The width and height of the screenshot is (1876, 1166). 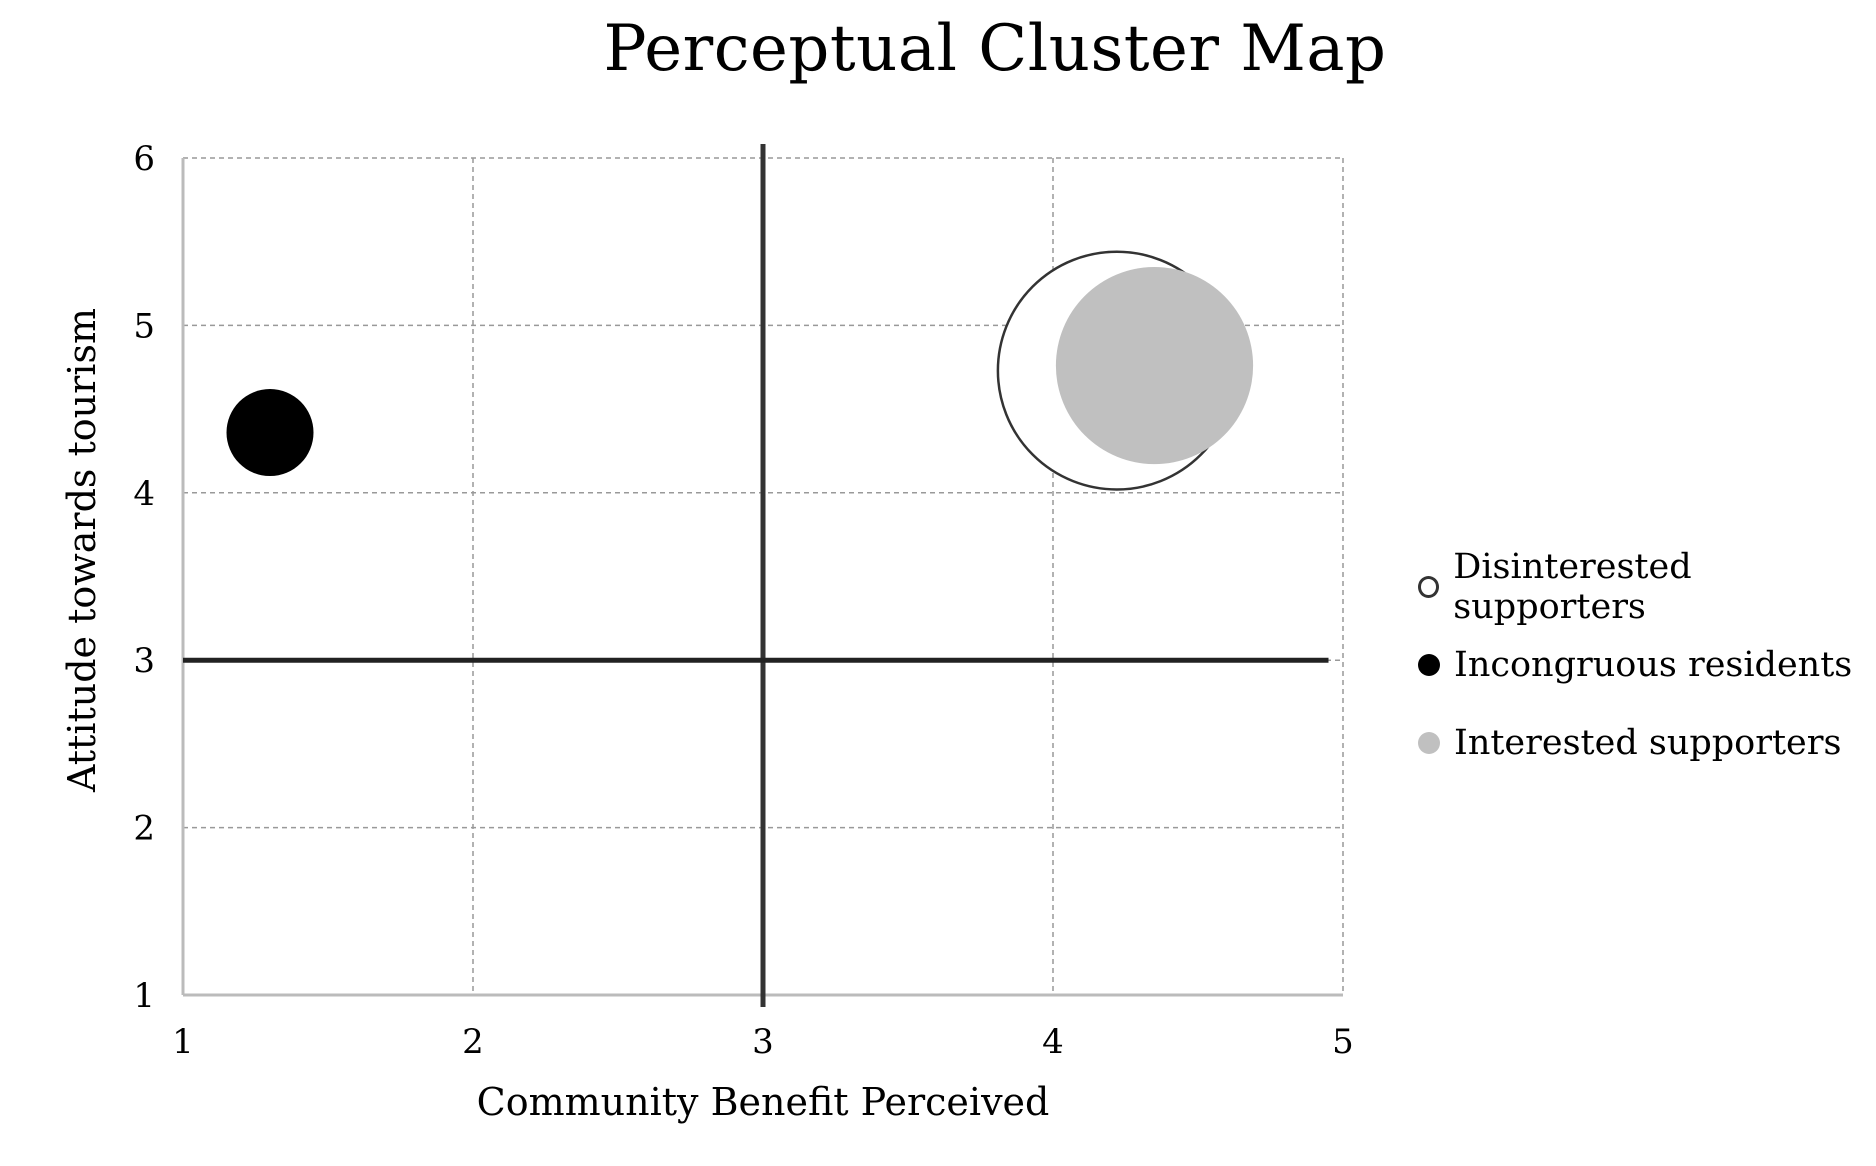 What do you see at coordinates (1154, 365) in the screenshot?
I see `bubble-interested-supporters` at bounding box center [1154, 365].